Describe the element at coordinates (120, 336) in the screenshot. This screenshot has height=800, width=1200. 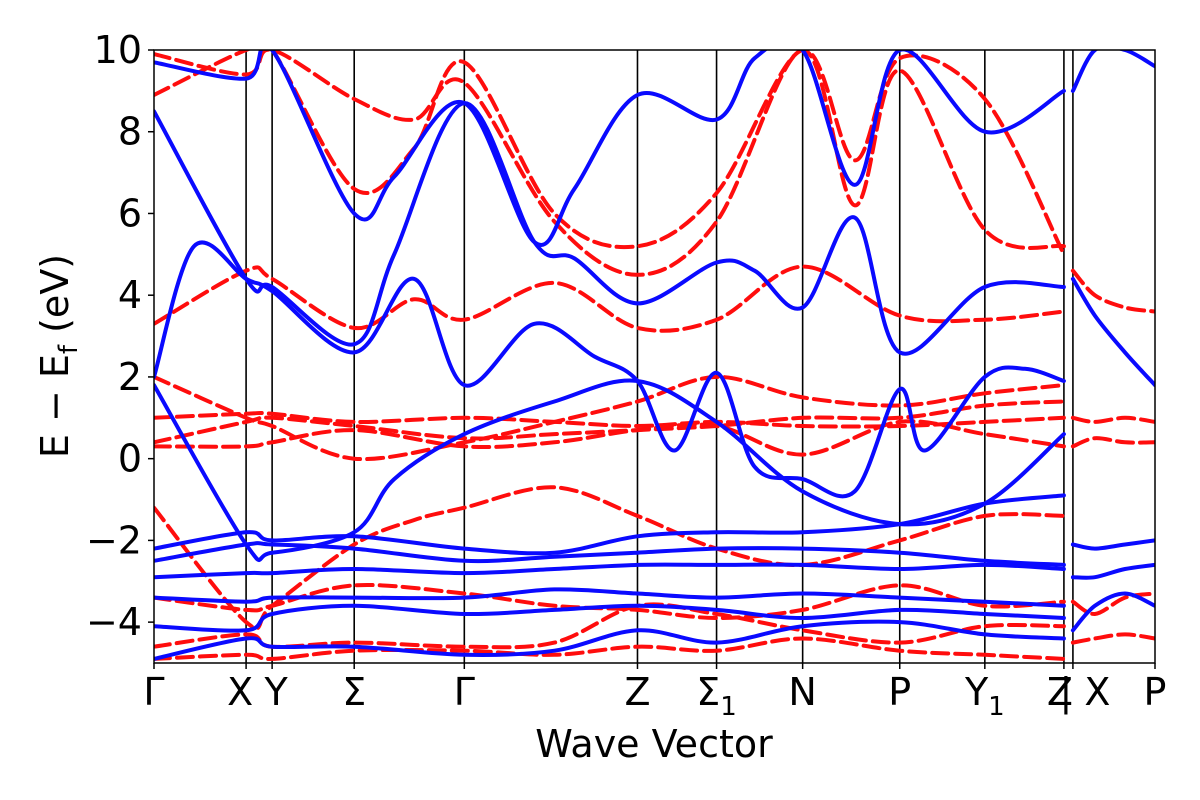
I see `y-axis-ticks: −4 −2 0 2 4 6 8 10` at that location.